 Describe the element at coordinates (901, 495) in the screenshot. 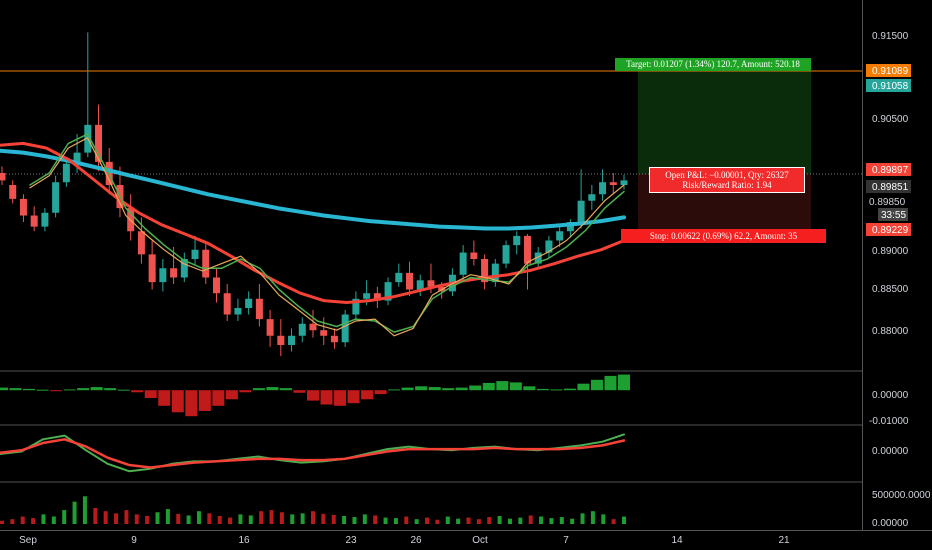

I see `volume-tick-high: 500000.0000` at that location.